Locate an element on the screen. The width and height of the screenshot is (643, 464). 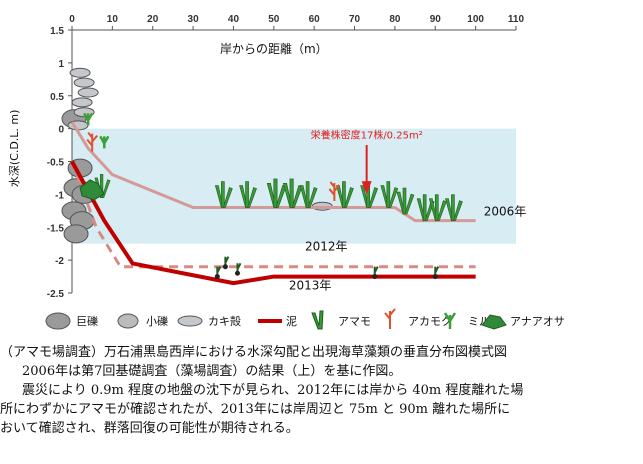
density-annotation: 栄養株密度17株/0.25m² is located at coordinates (367, 134).